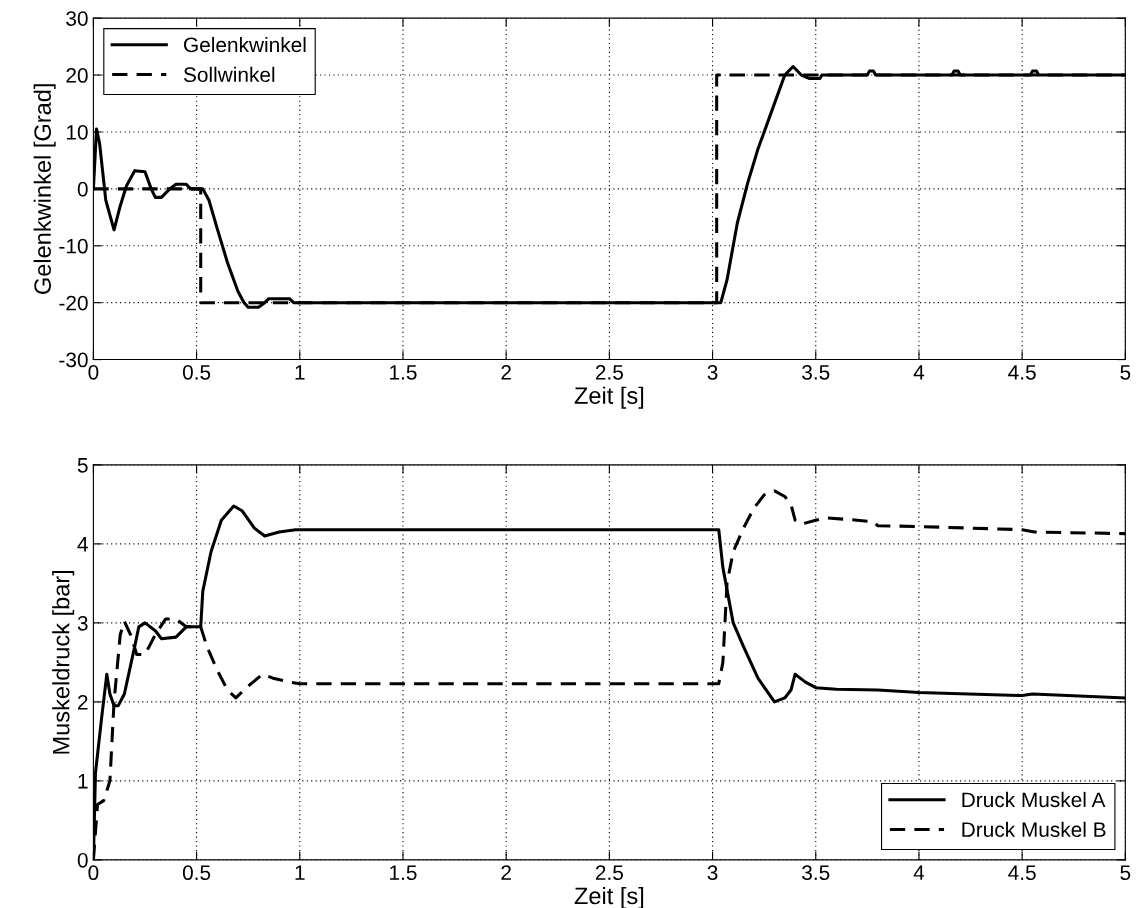 This screenshot has height=908, width=1139. Describe the element at coordinates (73, 303) in the screenshot. I see `y-tick-label: -20` at that location.